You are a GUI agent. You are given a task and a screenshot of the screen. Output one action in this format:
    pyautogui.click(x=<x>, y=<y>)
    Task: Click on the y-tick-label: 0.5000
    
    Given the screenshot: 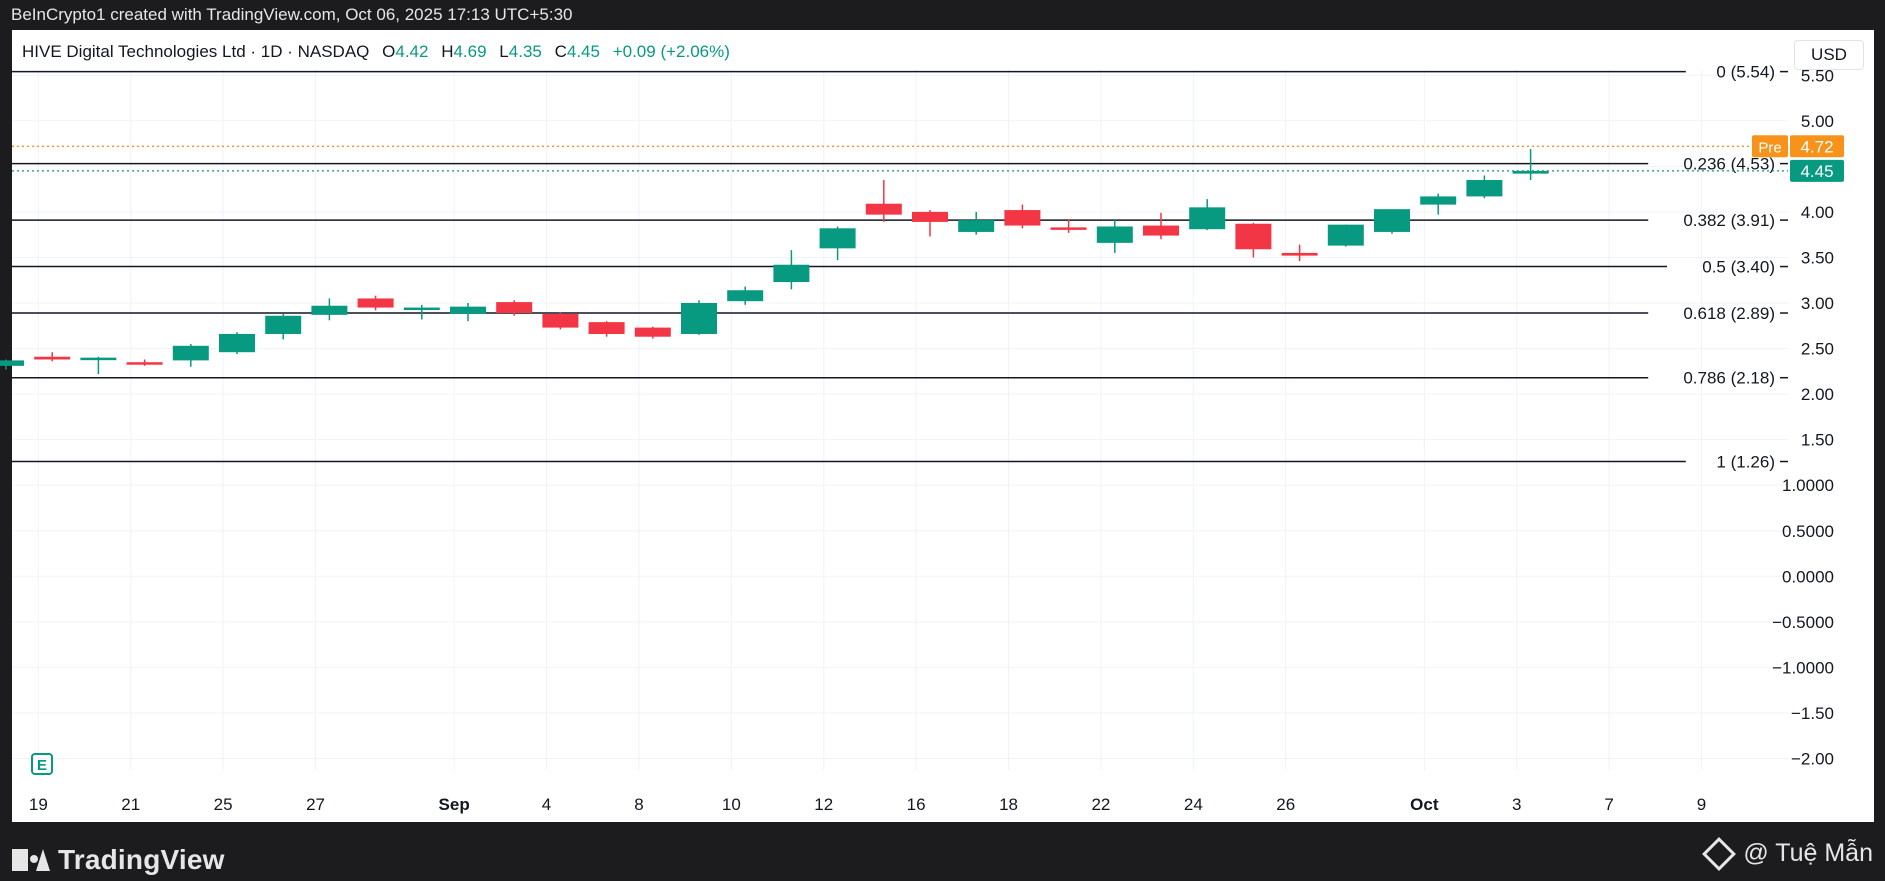 What is the action you would take?
    pyautogui.click(x=1808, y=531)
    